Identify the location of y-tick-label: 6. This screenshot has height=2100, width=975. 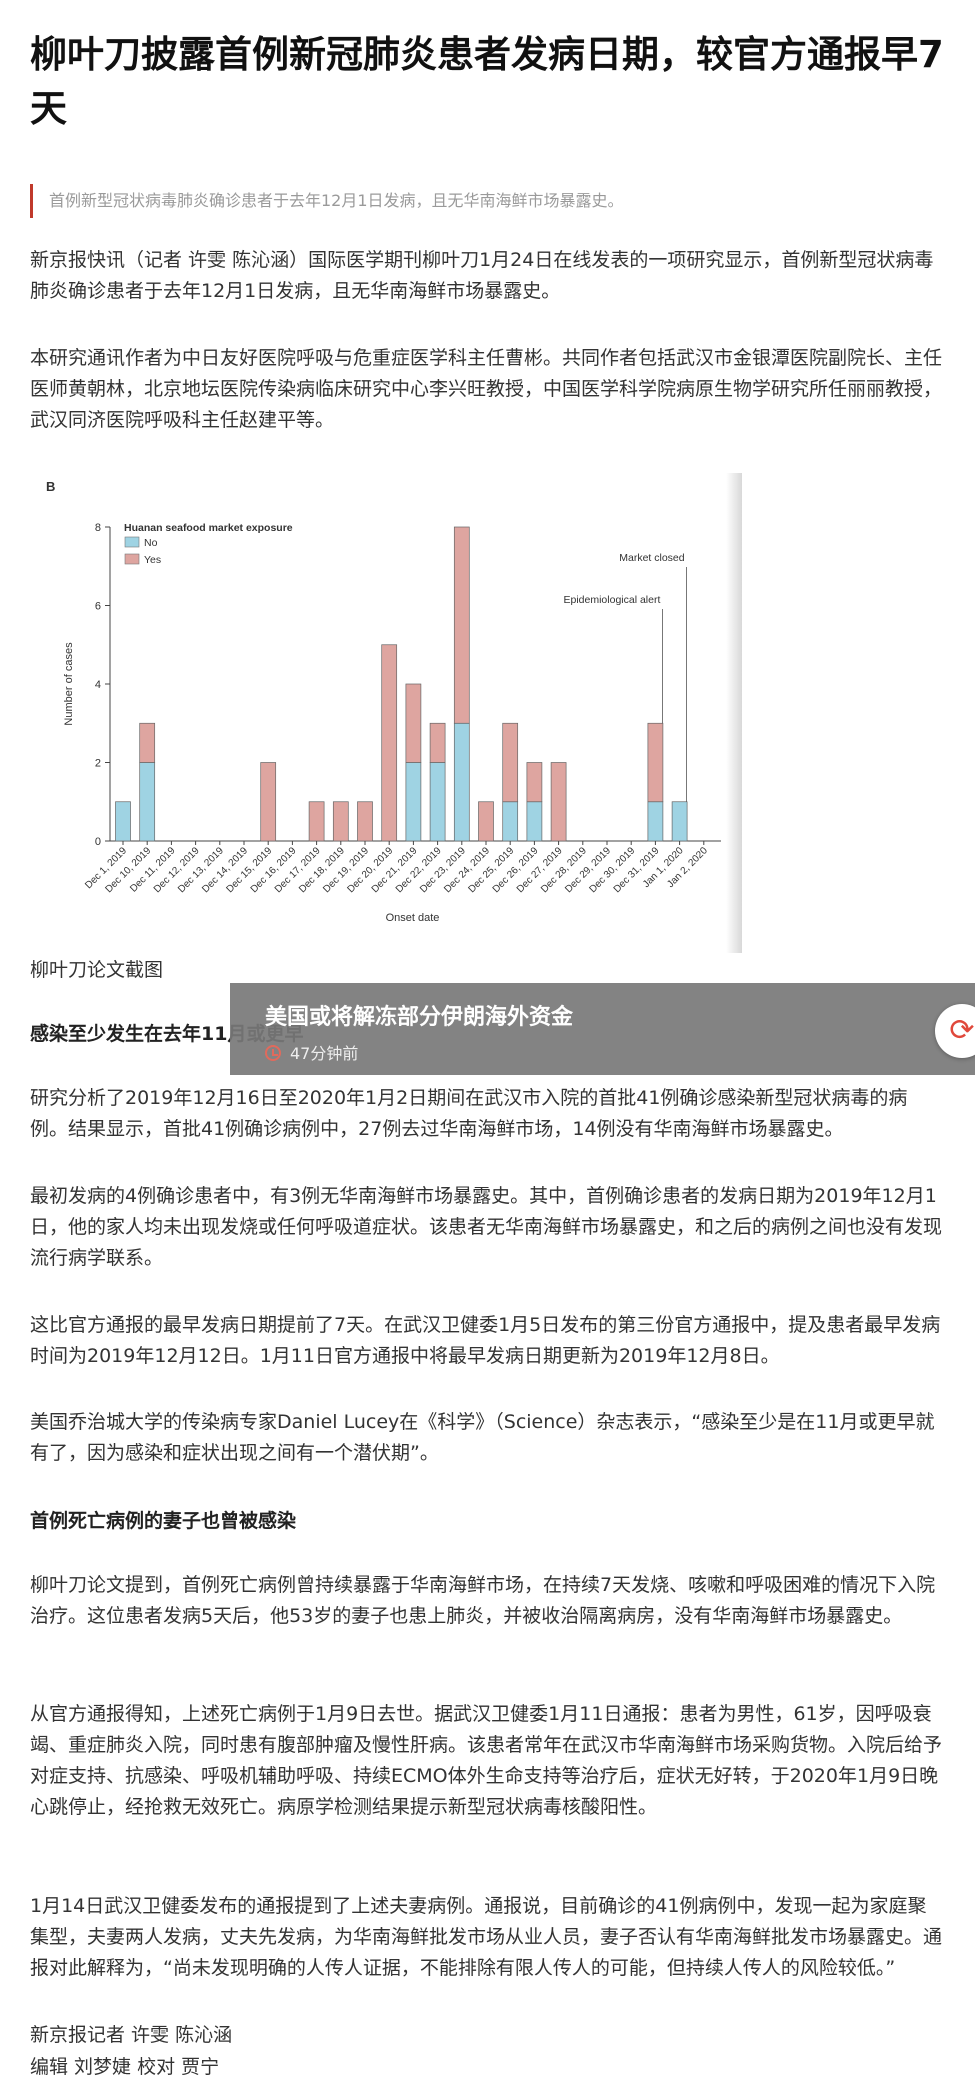
(98, 607).